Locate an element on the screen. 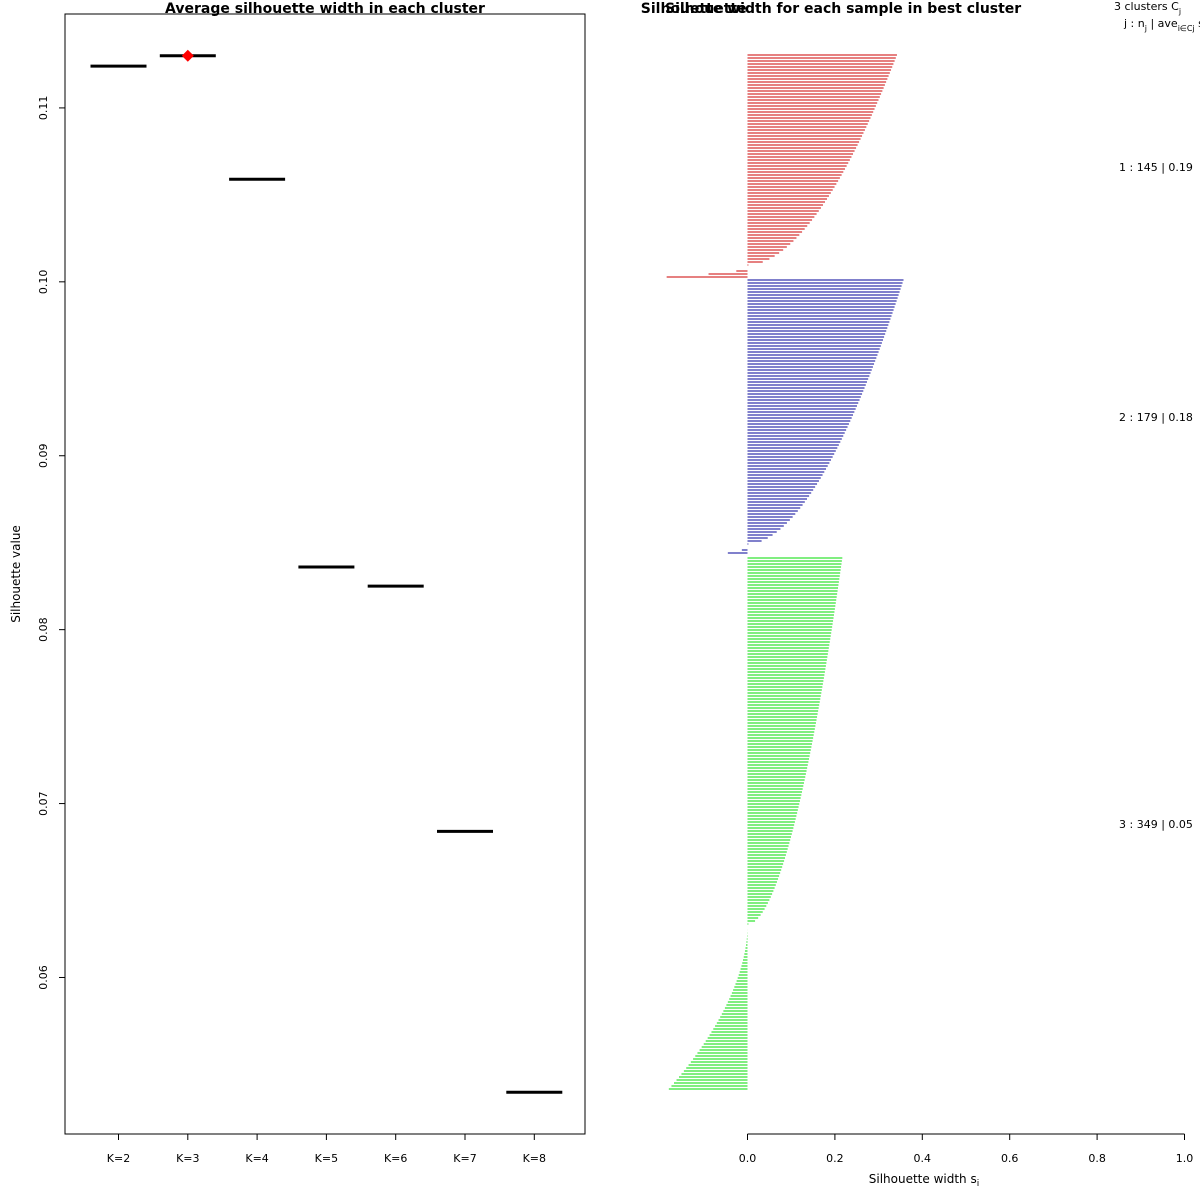  right-x-tick-label: 0.8 is located at coordinates (1097, 1158).